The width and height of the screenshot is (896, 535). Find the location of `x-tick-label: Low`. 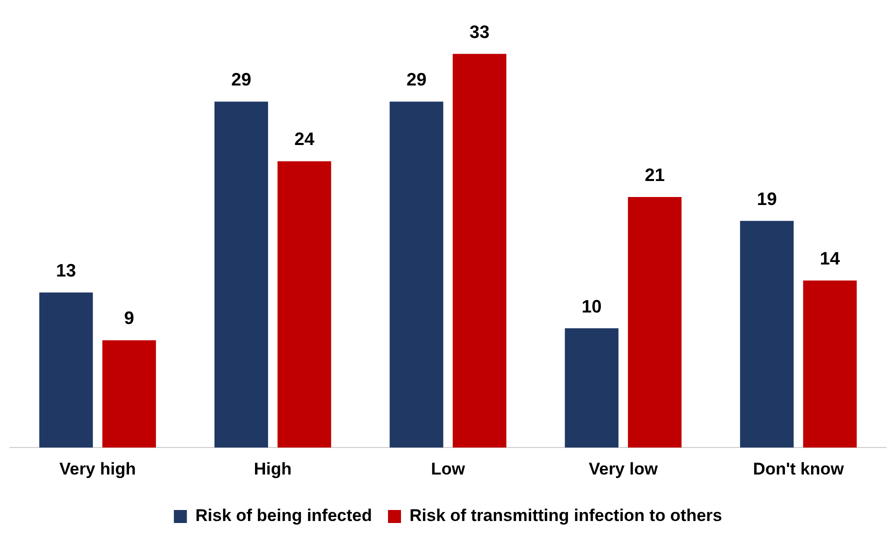

x-tick-label: Low is located at coordinates (448, 468).